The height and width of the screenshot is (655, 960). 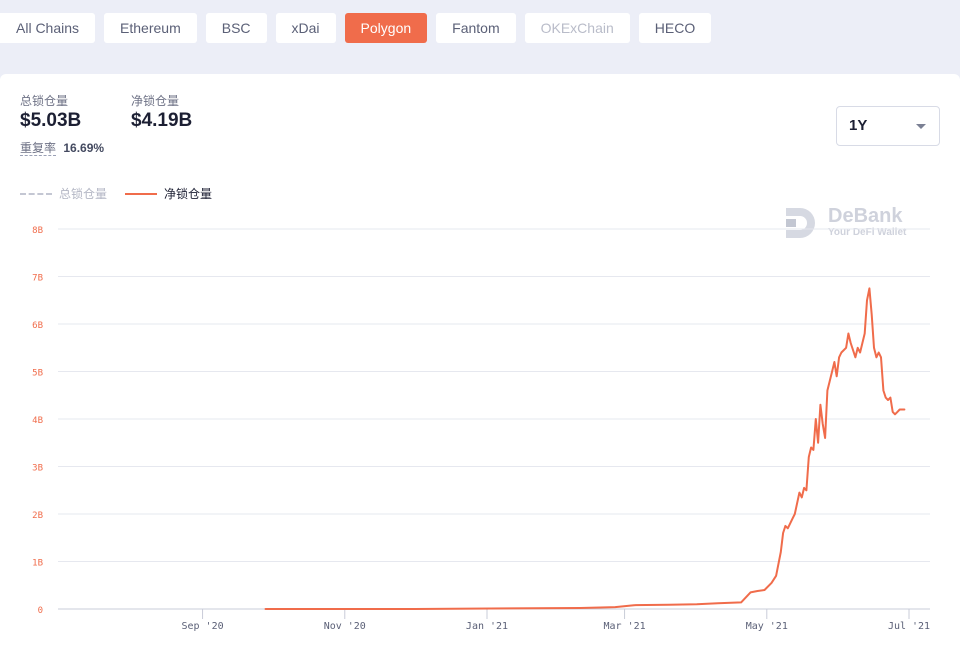 What do you see at coordinates (305, 28) in the screenshot?
I see `tab-xdai: xDai` at bounding box center [305, 28].